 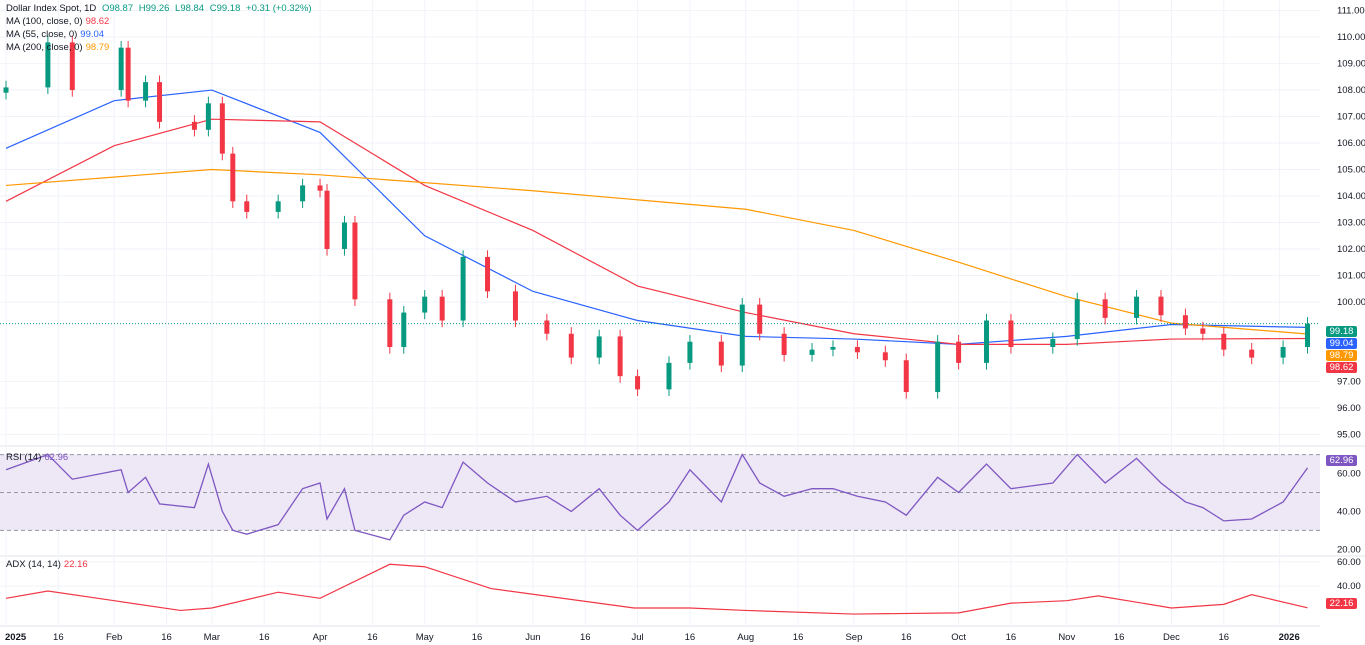 I want to click on rsi-line, so click(x=657, y=497).